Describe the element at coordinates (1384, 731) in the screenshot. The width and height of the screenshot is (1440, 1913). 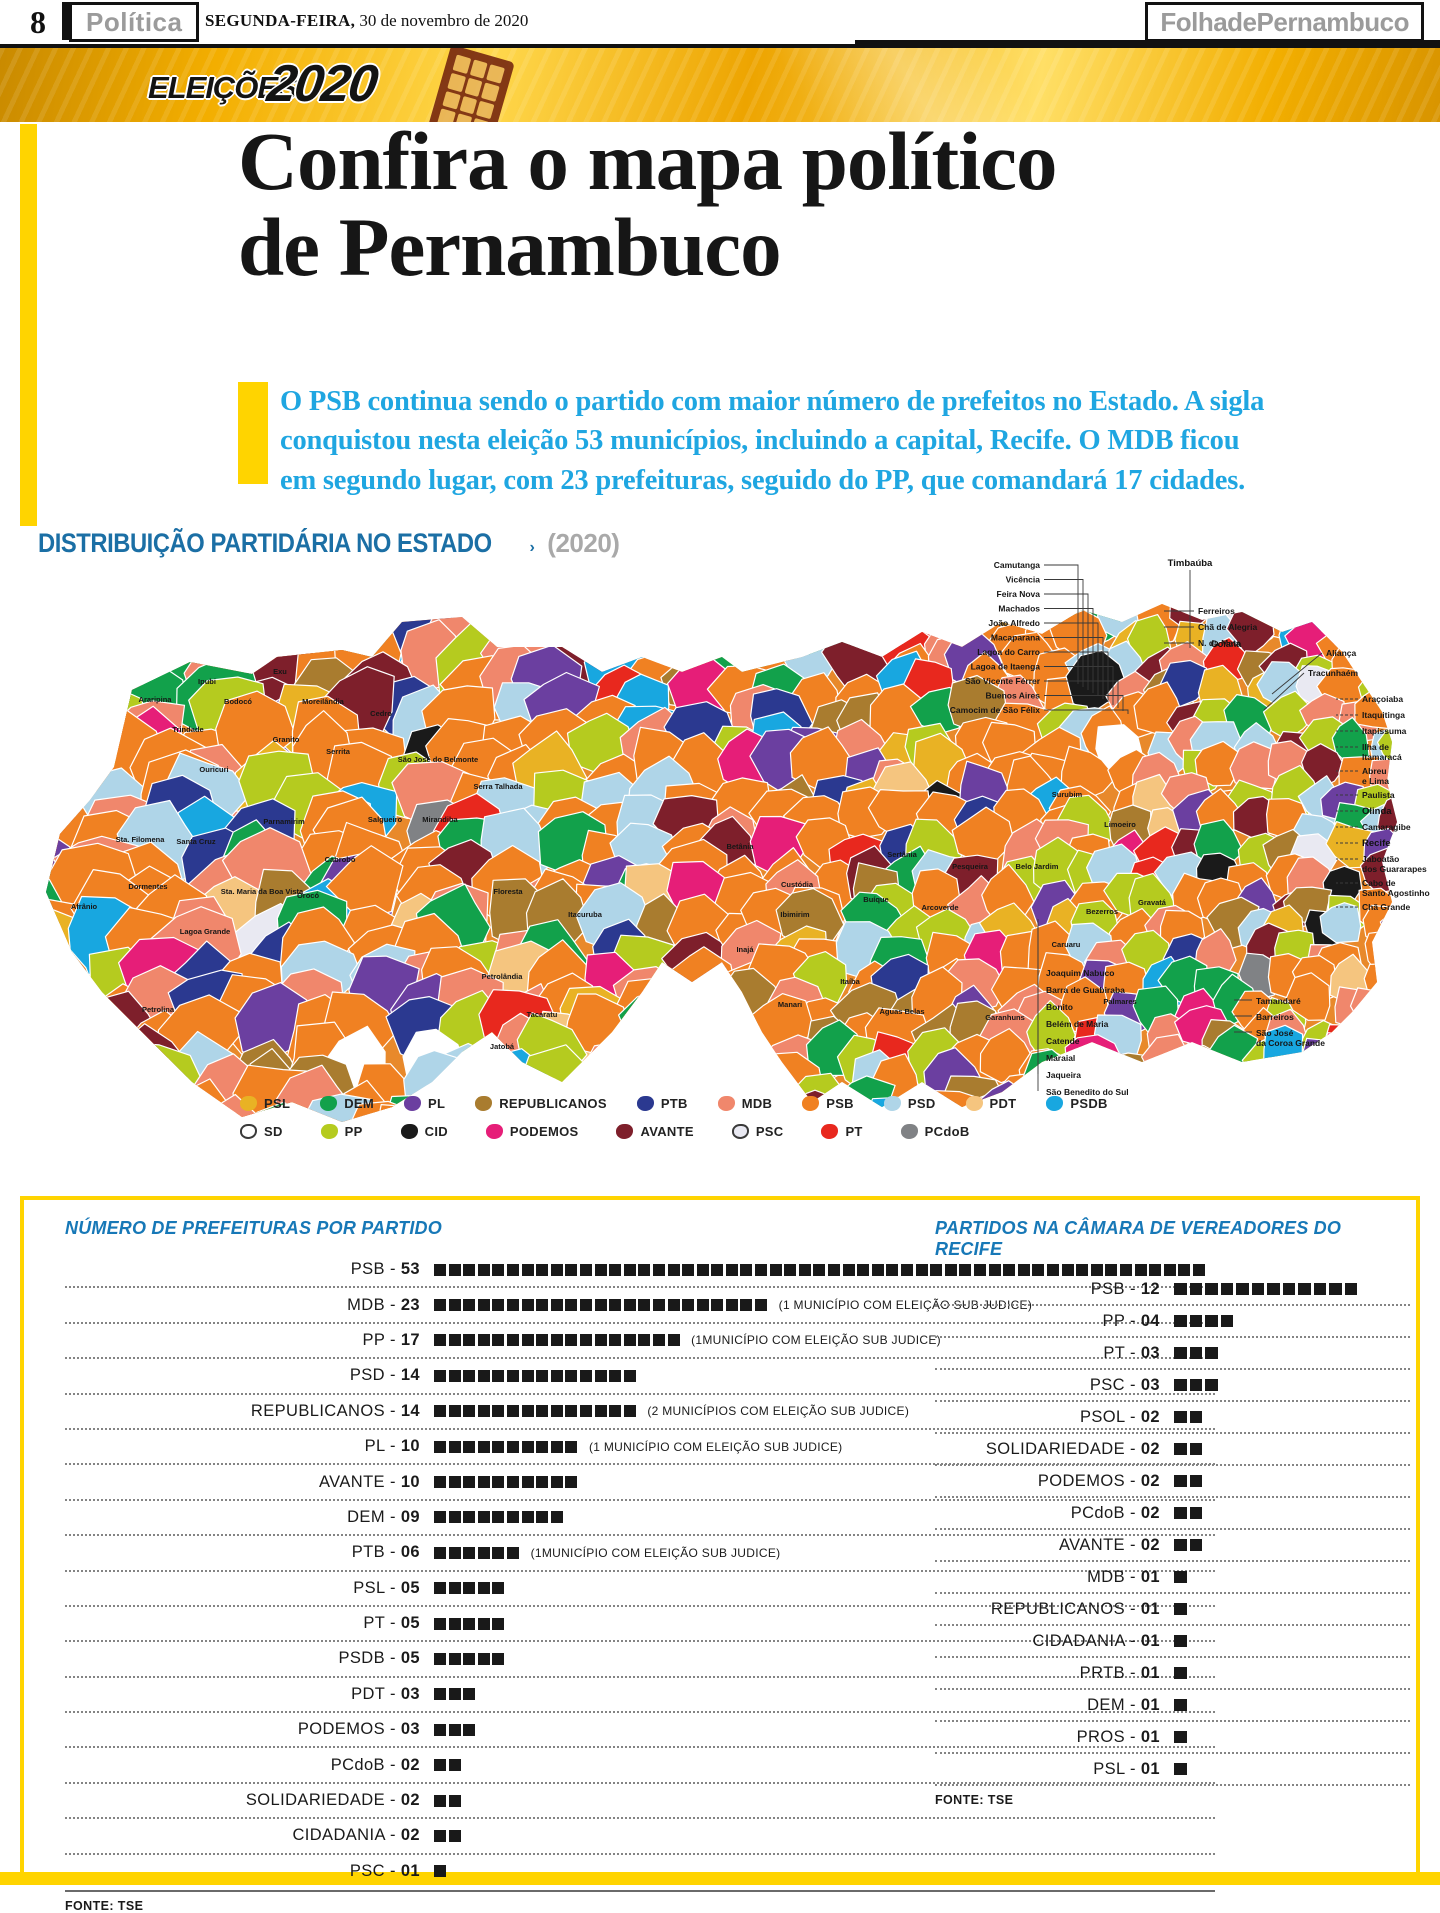
I see `callout-label: Itapissuma` at that location.